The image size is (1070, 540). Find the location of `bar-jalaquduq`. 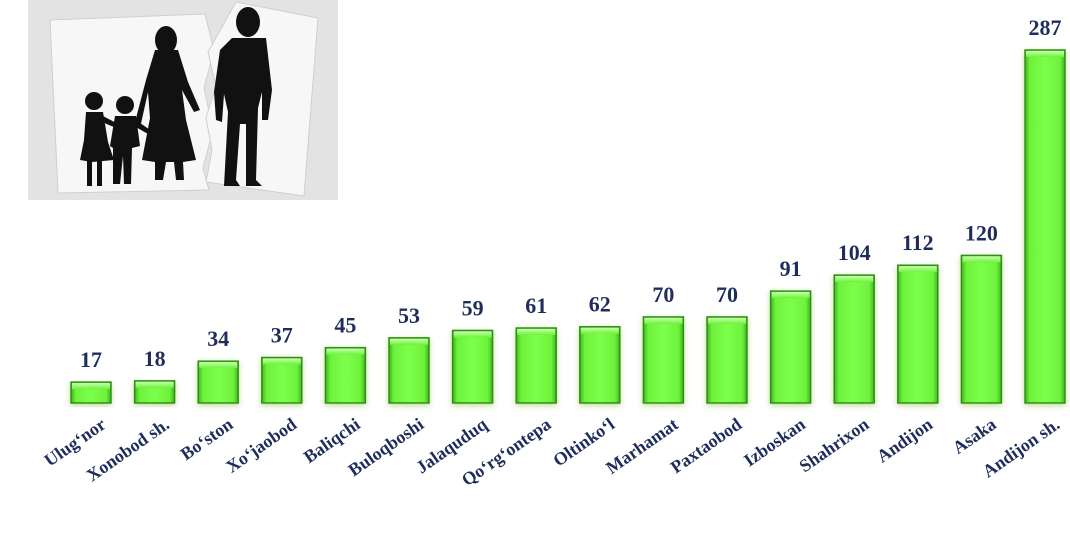

bar-jalaquduq is located at coordinates (472, 366).